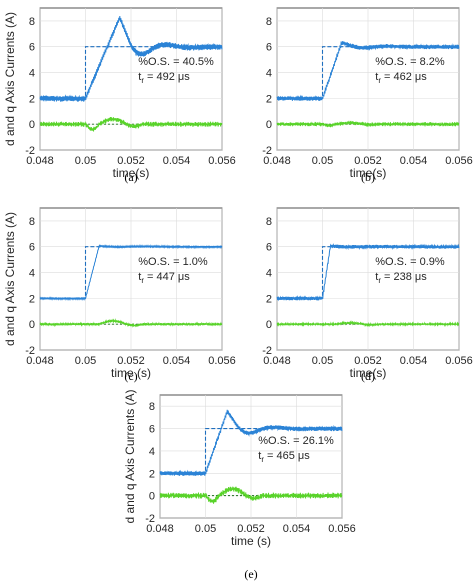 Image resolution: width=474 pixels, height=587 pixels. I want to click on rise-time-value: = 465 μs, so click(288, 456).